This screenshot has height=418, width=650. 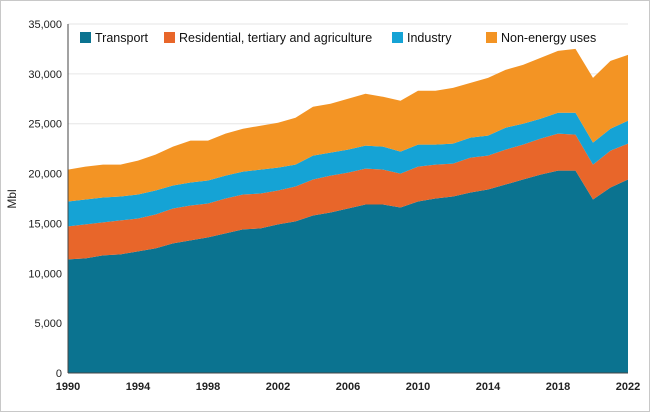 I want to click on y-tick-label: 0, so click(x=59, y=374).